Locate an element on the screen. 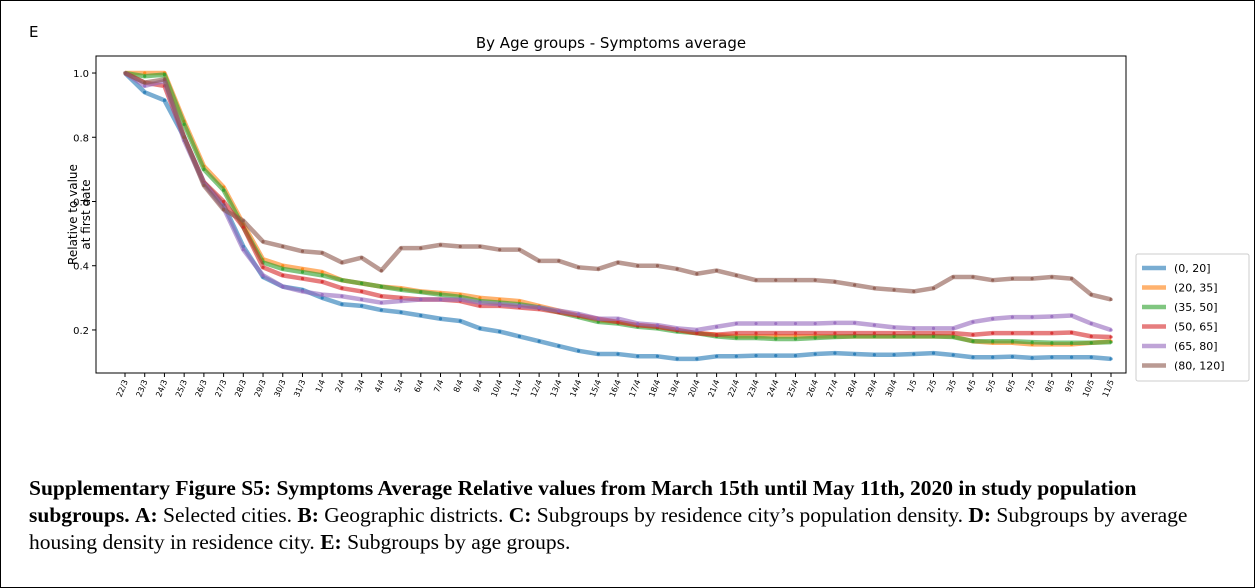 Image resolution: width=1255 pixels, height=588 pixels. x-tick-label: 17/4 is located at coordinates (634, 388).